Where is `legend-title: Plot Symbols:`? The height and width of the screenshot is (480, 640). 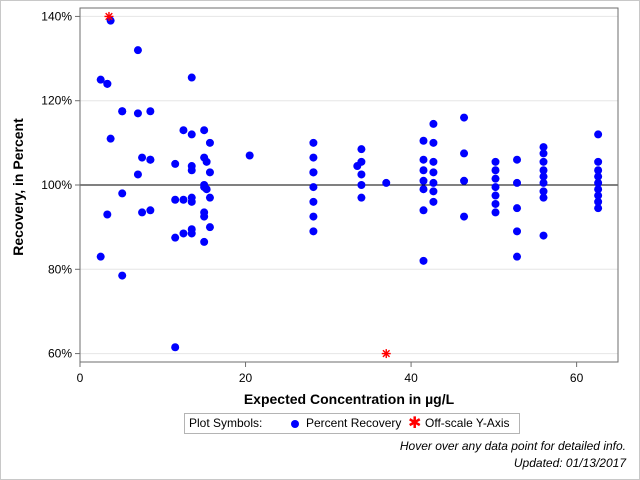 legend-title: Plot Symbols: is located at coordinates (226, 423).